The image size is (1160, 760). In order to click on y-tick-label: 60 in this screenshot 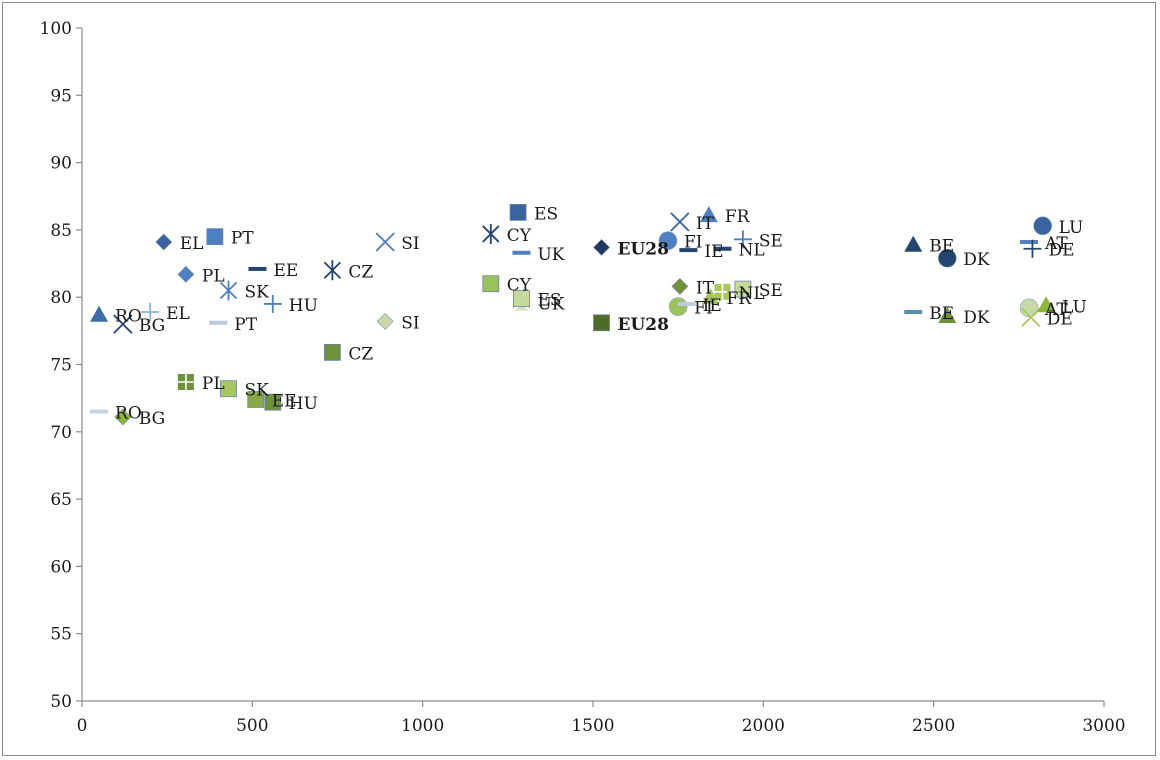, I will do `click(61, 567)`.